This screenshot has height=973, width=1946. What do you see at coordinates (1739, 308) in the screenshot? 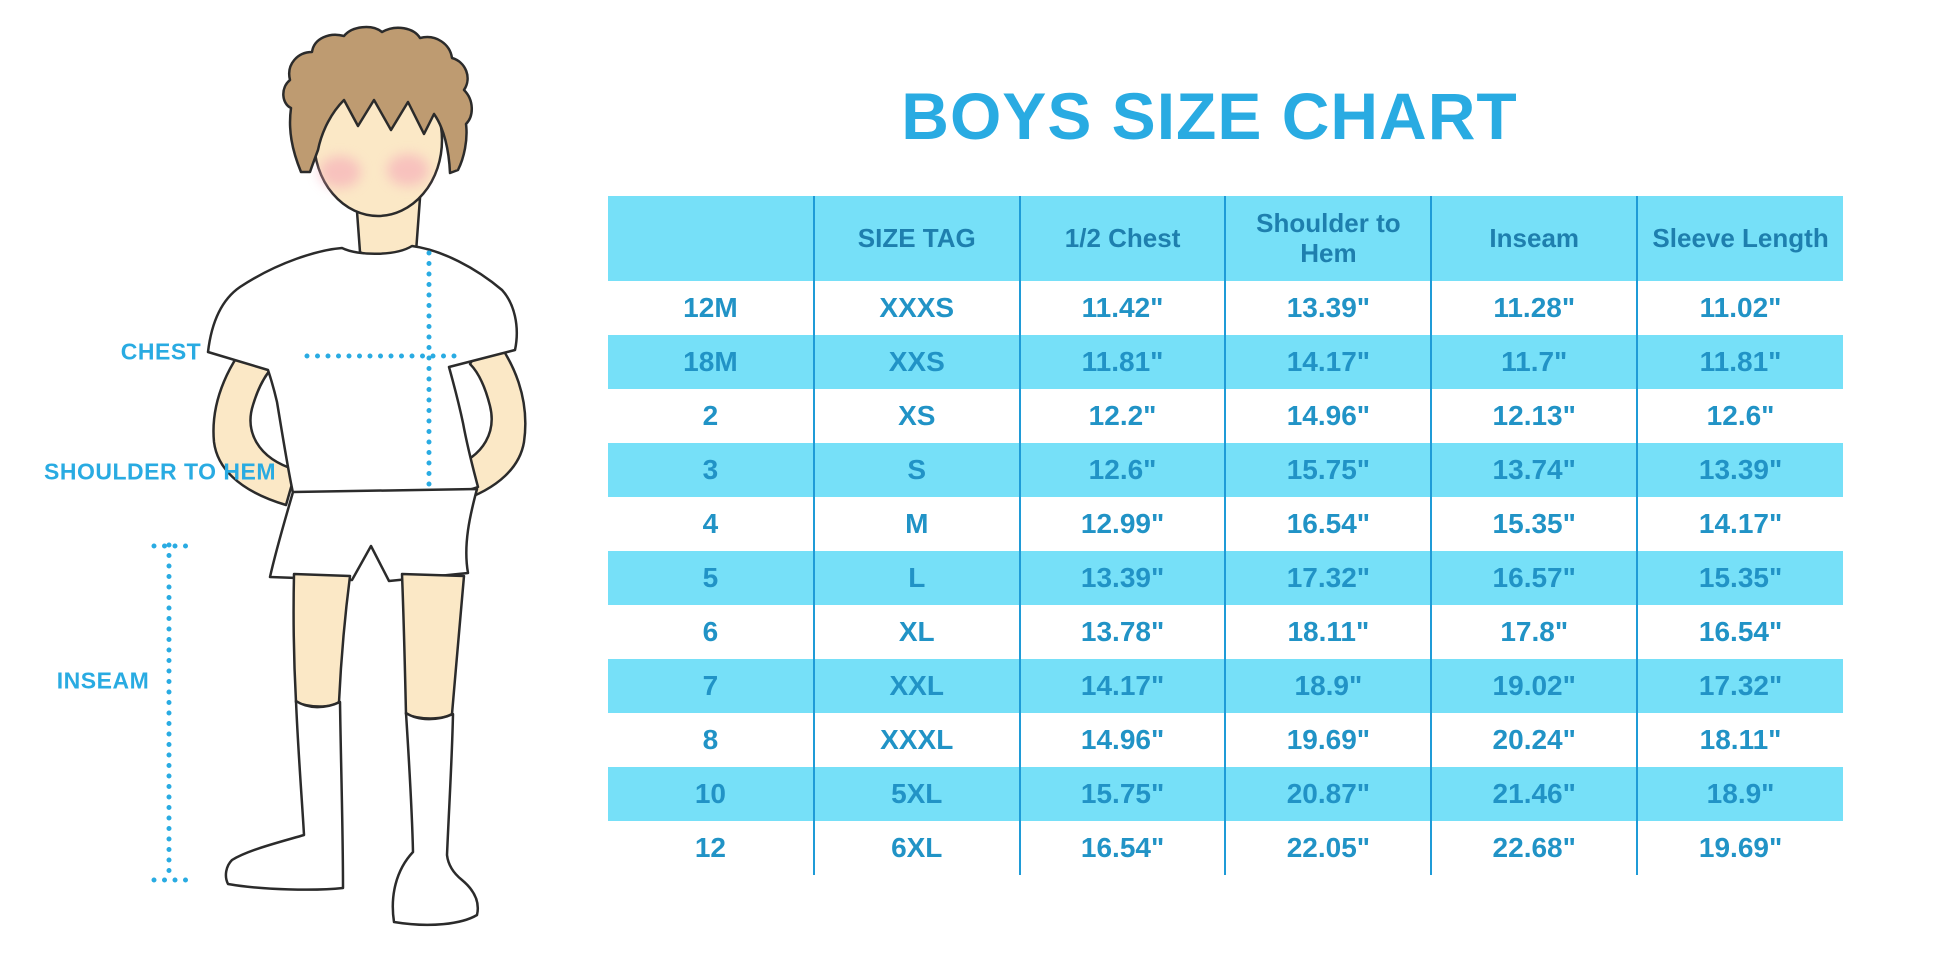
I see `value-cell: 11.02"` at bounding box center [1739, 308].